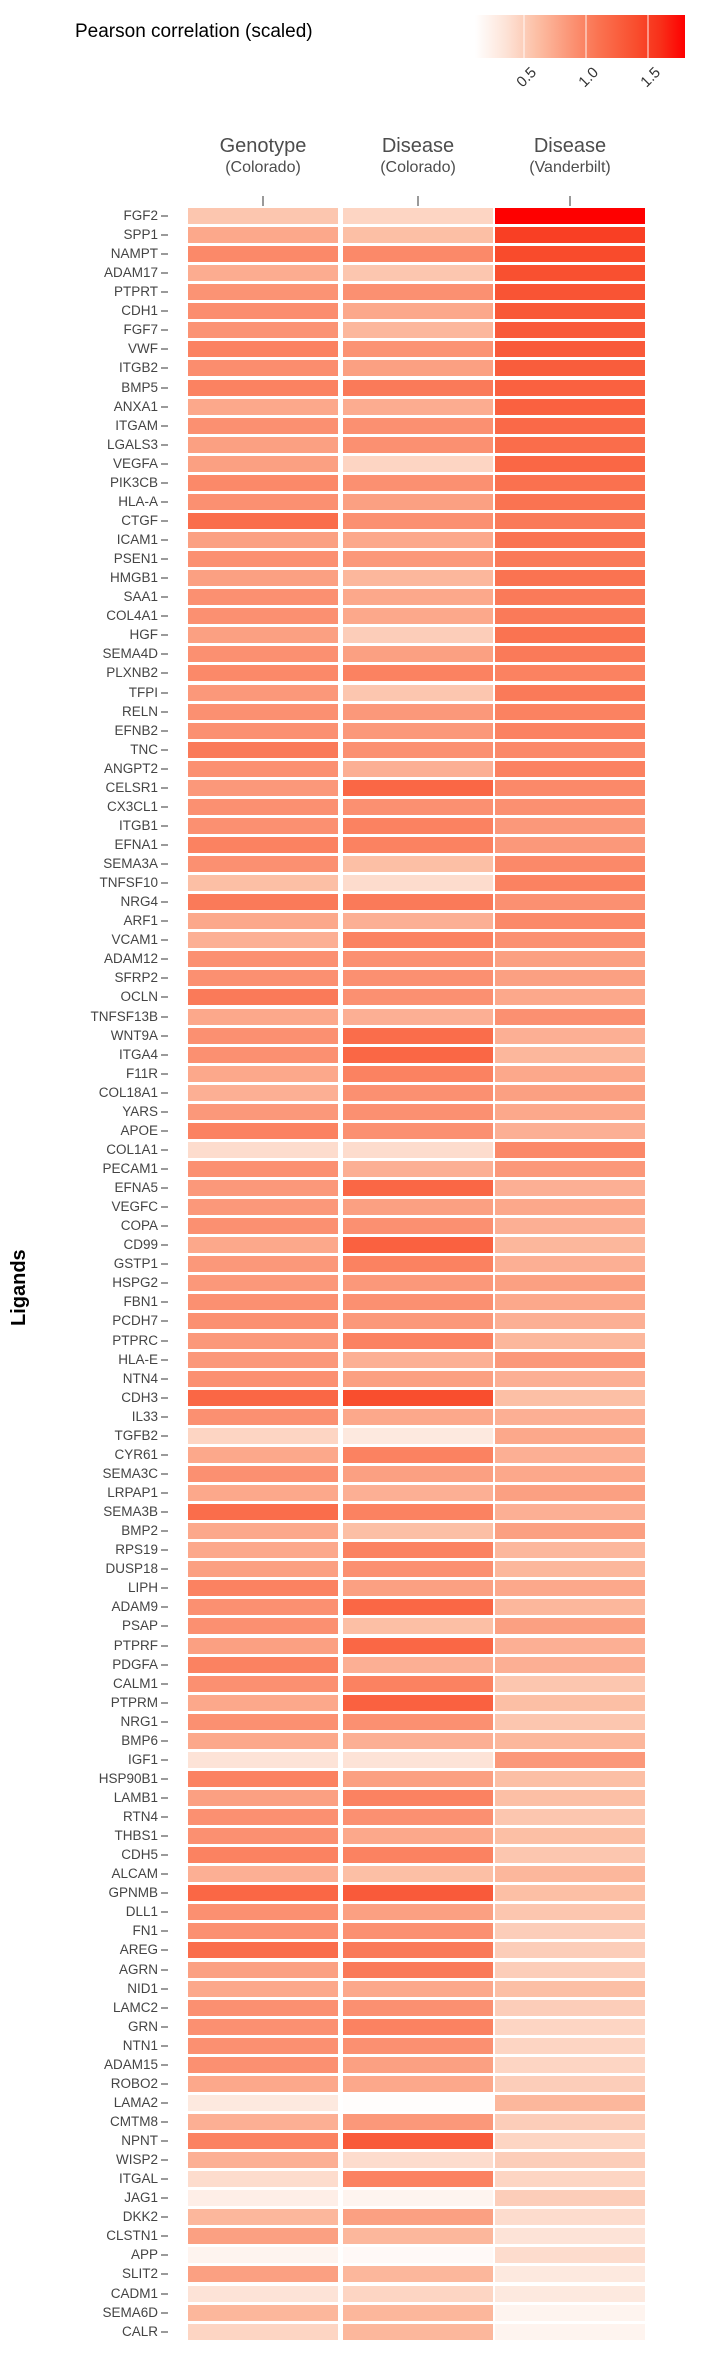 This screenshot has height=2375, width=718. Describe the element at coordinates (139, 1225) in the screenshot. I see `row-label: COPA` at that location.